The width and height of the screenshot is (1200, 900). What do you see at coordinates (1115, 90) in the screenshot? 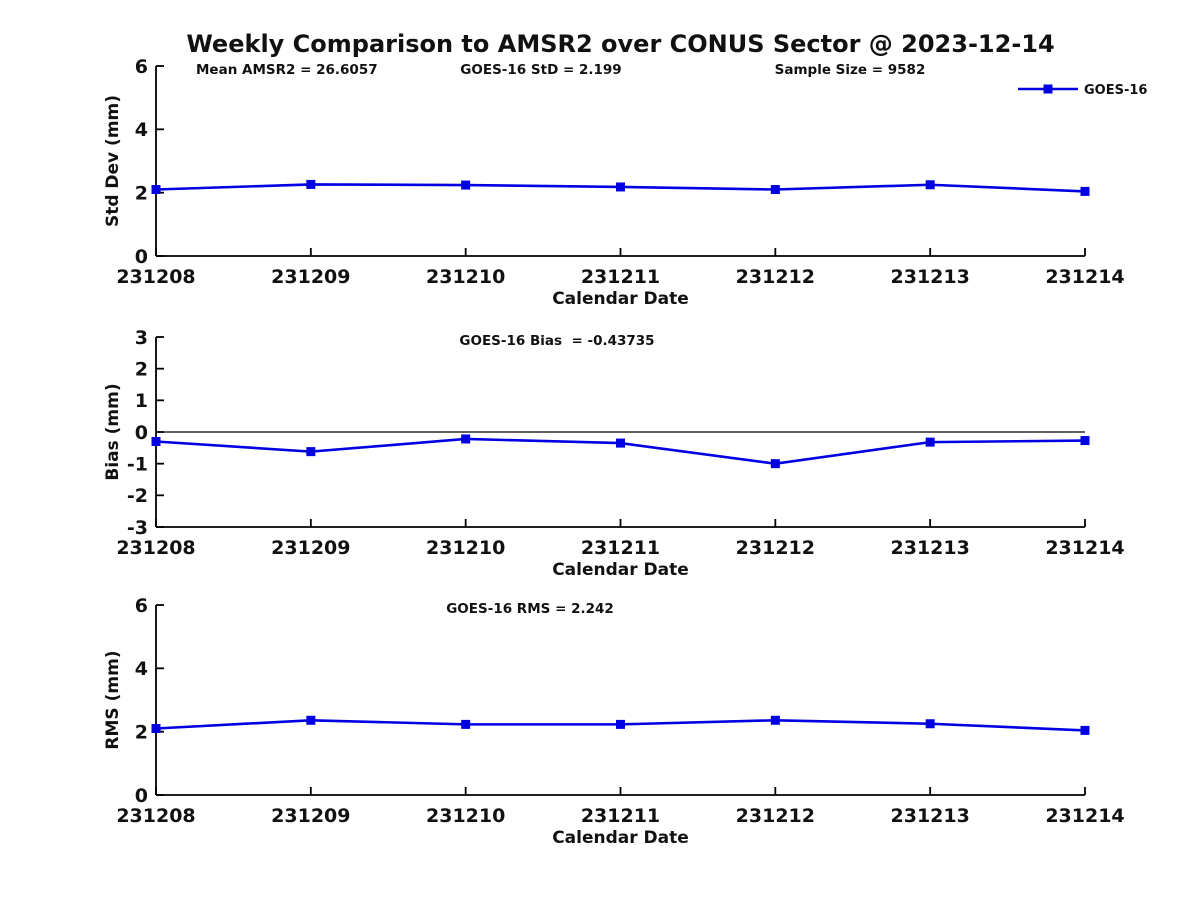
I see `legend-label: GOES-16` at bounding box center [1115, 90].